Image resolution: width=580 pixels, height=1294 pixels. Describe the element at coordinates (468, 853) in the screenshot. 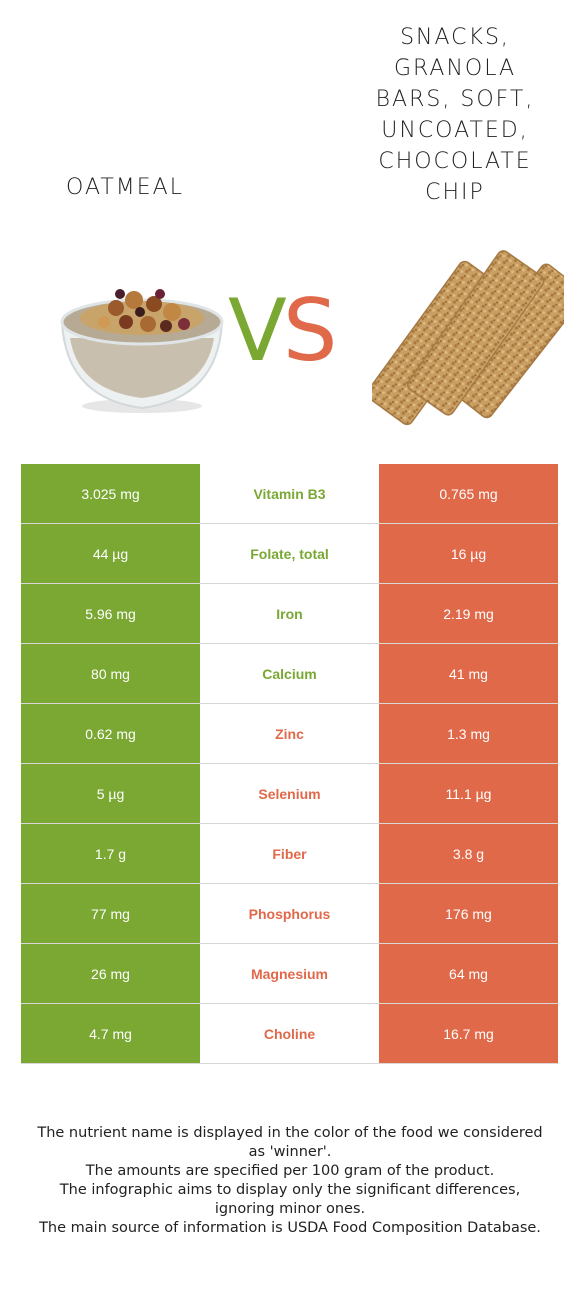

I see `granola-value: 3.8 g` at that location.